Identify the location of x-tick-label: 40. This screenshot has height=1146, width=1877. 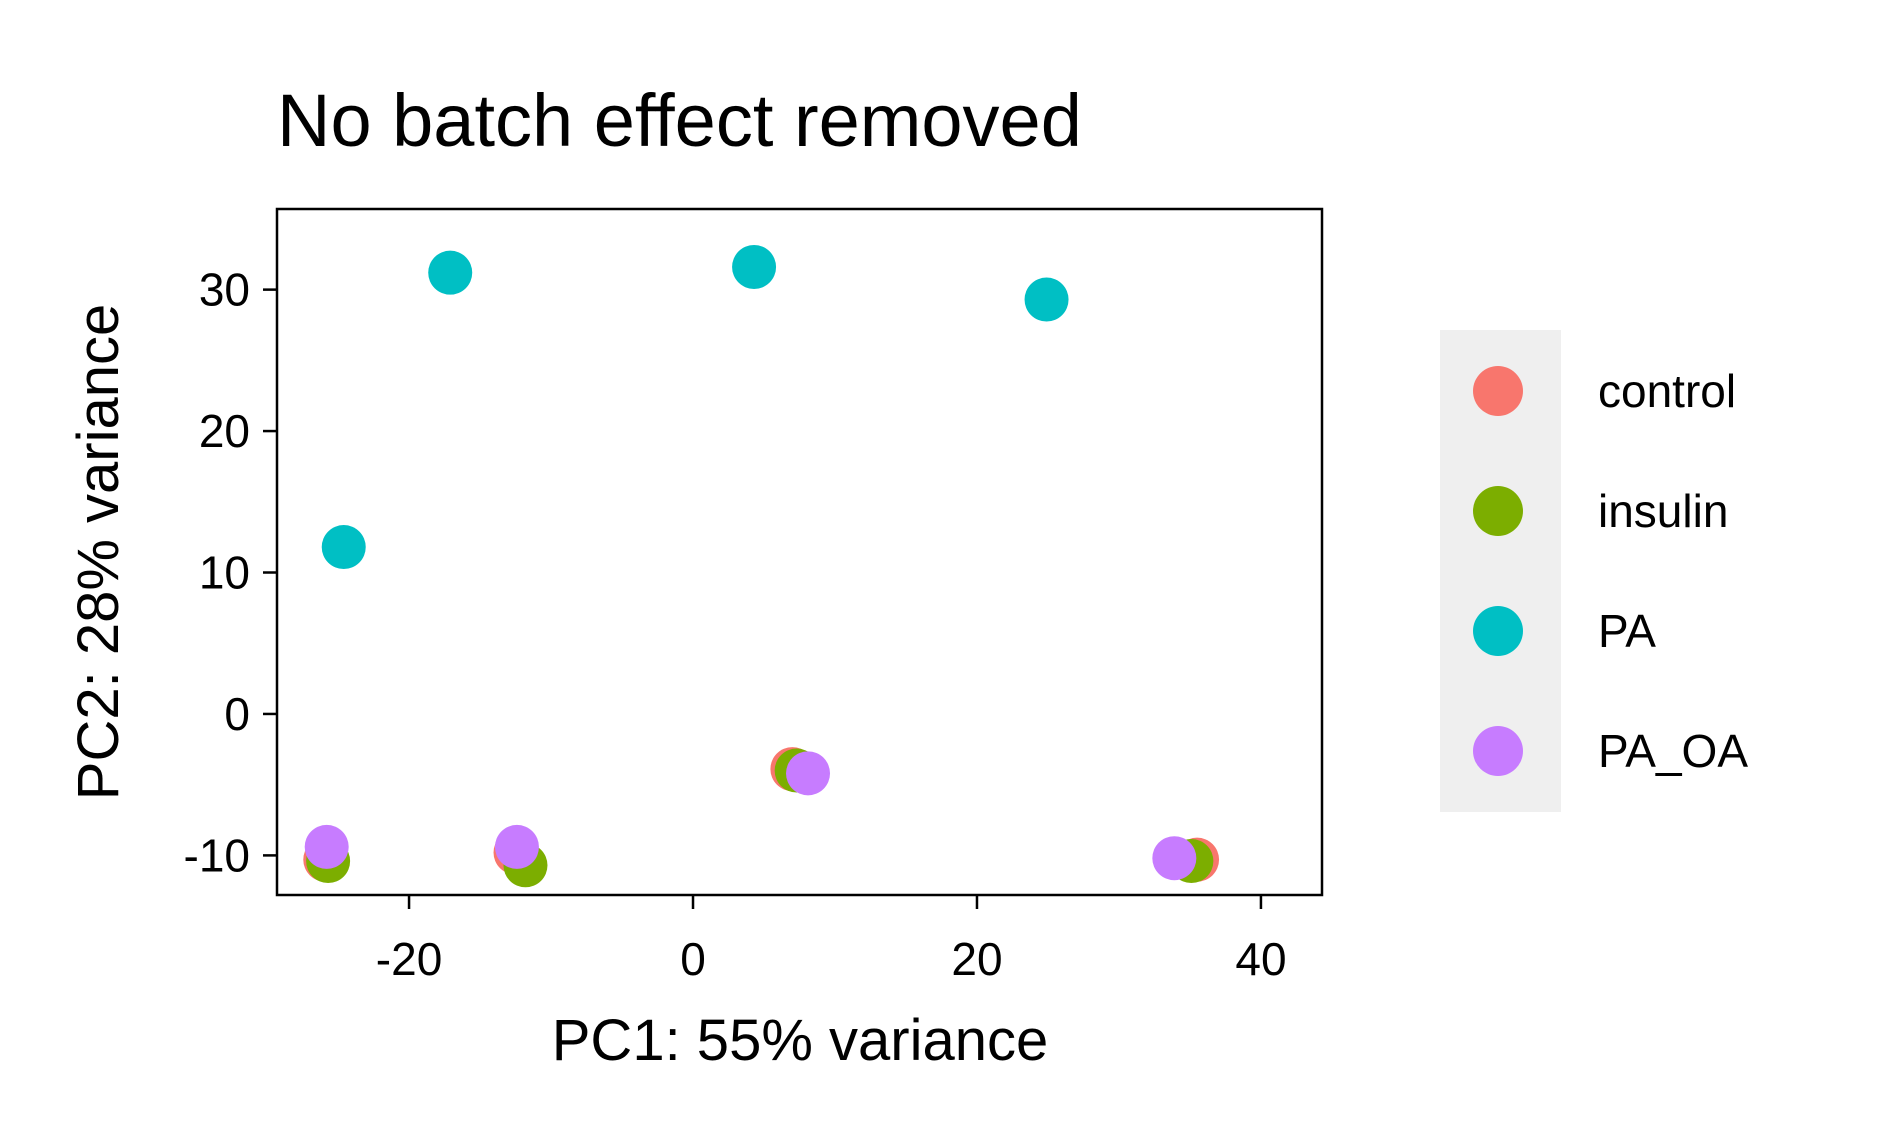
(1260, 959).